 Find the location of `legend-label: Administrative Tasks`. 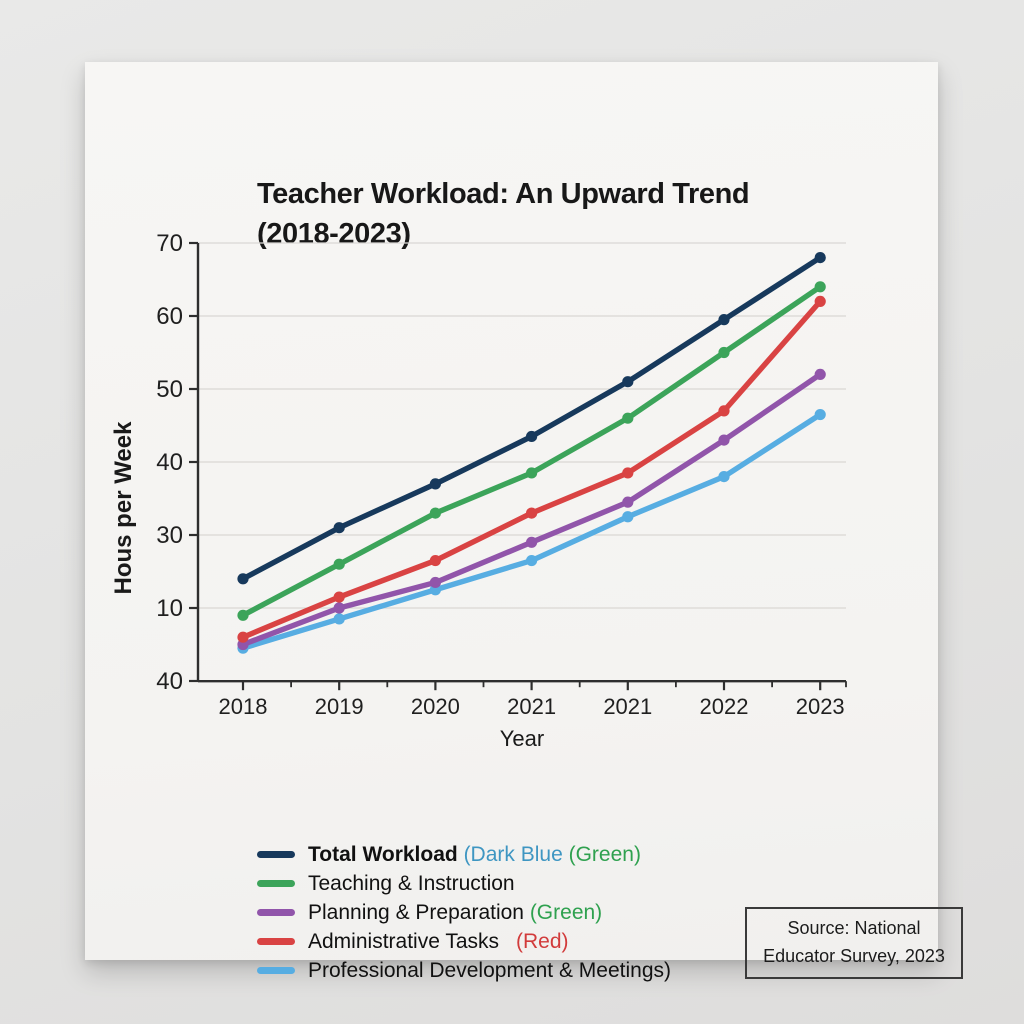

legend-label: Administrative Tasks is located at coordinates (404, 941).